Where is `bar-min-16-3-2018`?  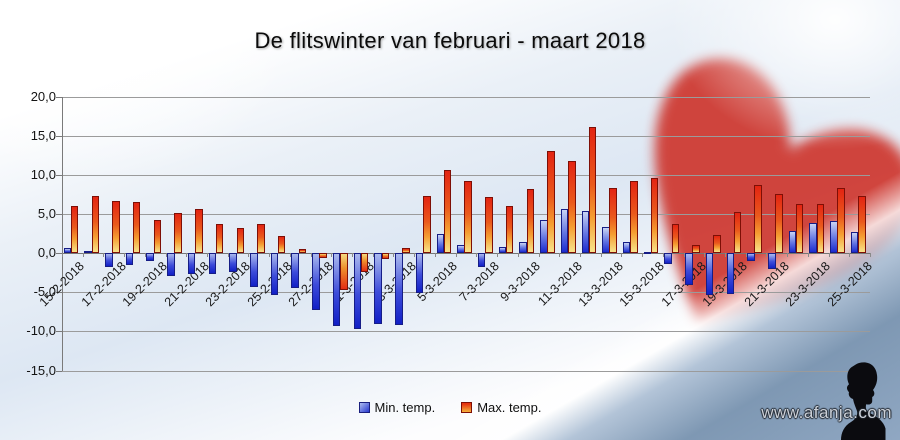
bar-min-16-3-2018 is located at coordinates (668, 259).